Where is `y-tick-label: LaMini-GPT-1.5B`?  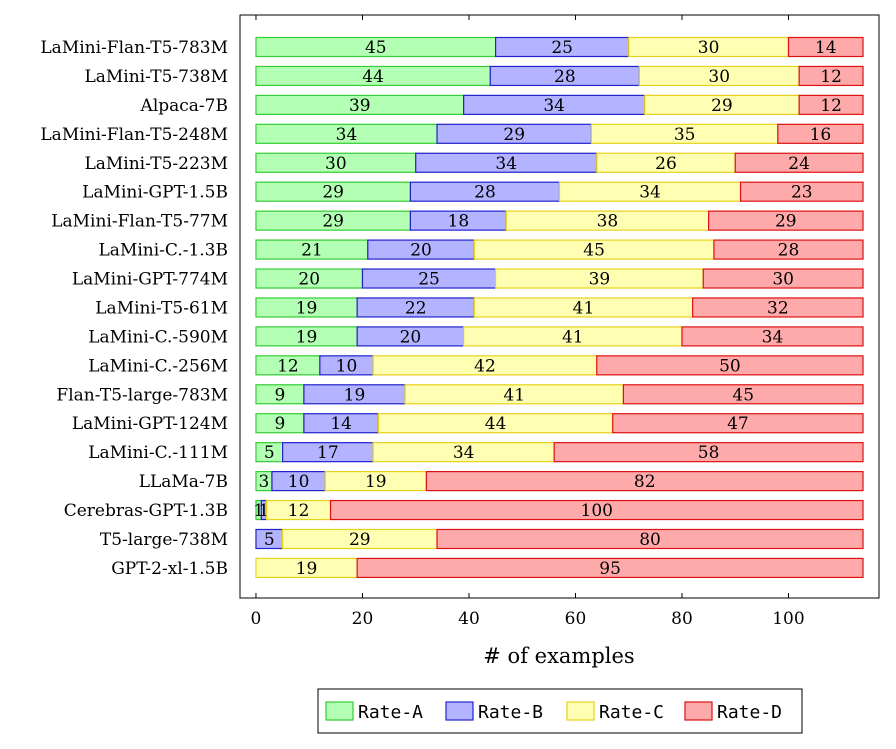 y-tick-label: LaMini-GPT-1.5B is located at coordinates (155, 193).